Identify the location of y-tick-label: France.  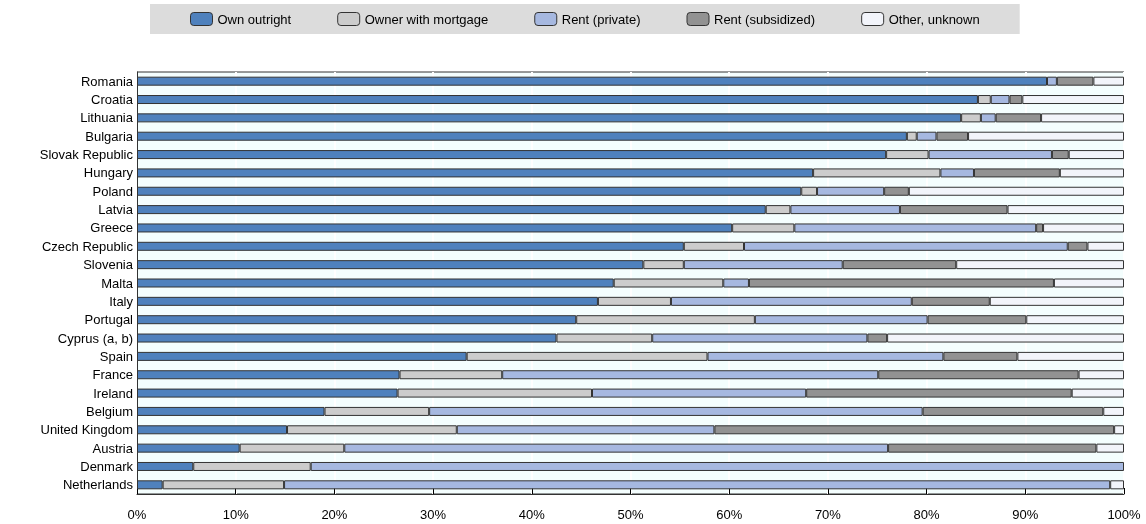
(112, 375).